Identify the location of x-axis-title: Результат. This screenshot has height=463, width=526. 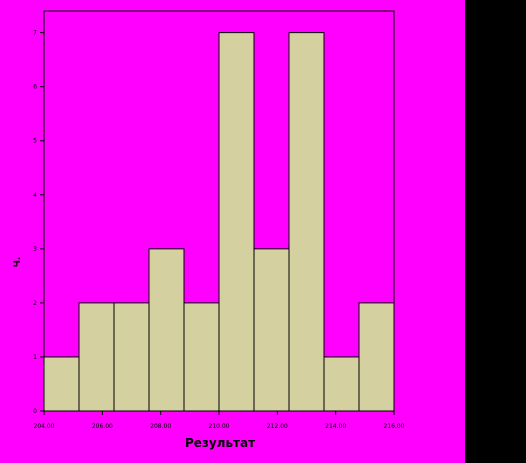
(220, 443).